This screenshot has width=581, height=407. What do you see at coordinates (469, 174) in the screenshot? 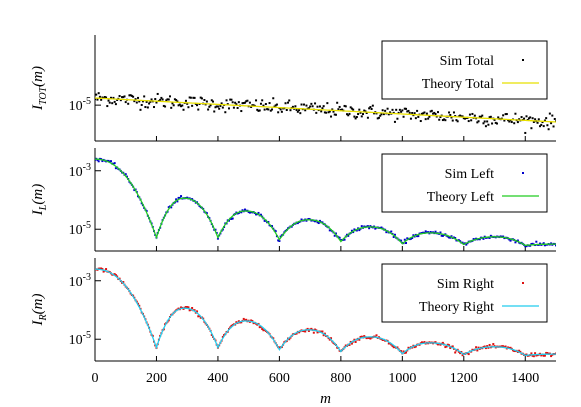
I see `legend-label-sim: Sim Left` at bounding box center [469, 174].